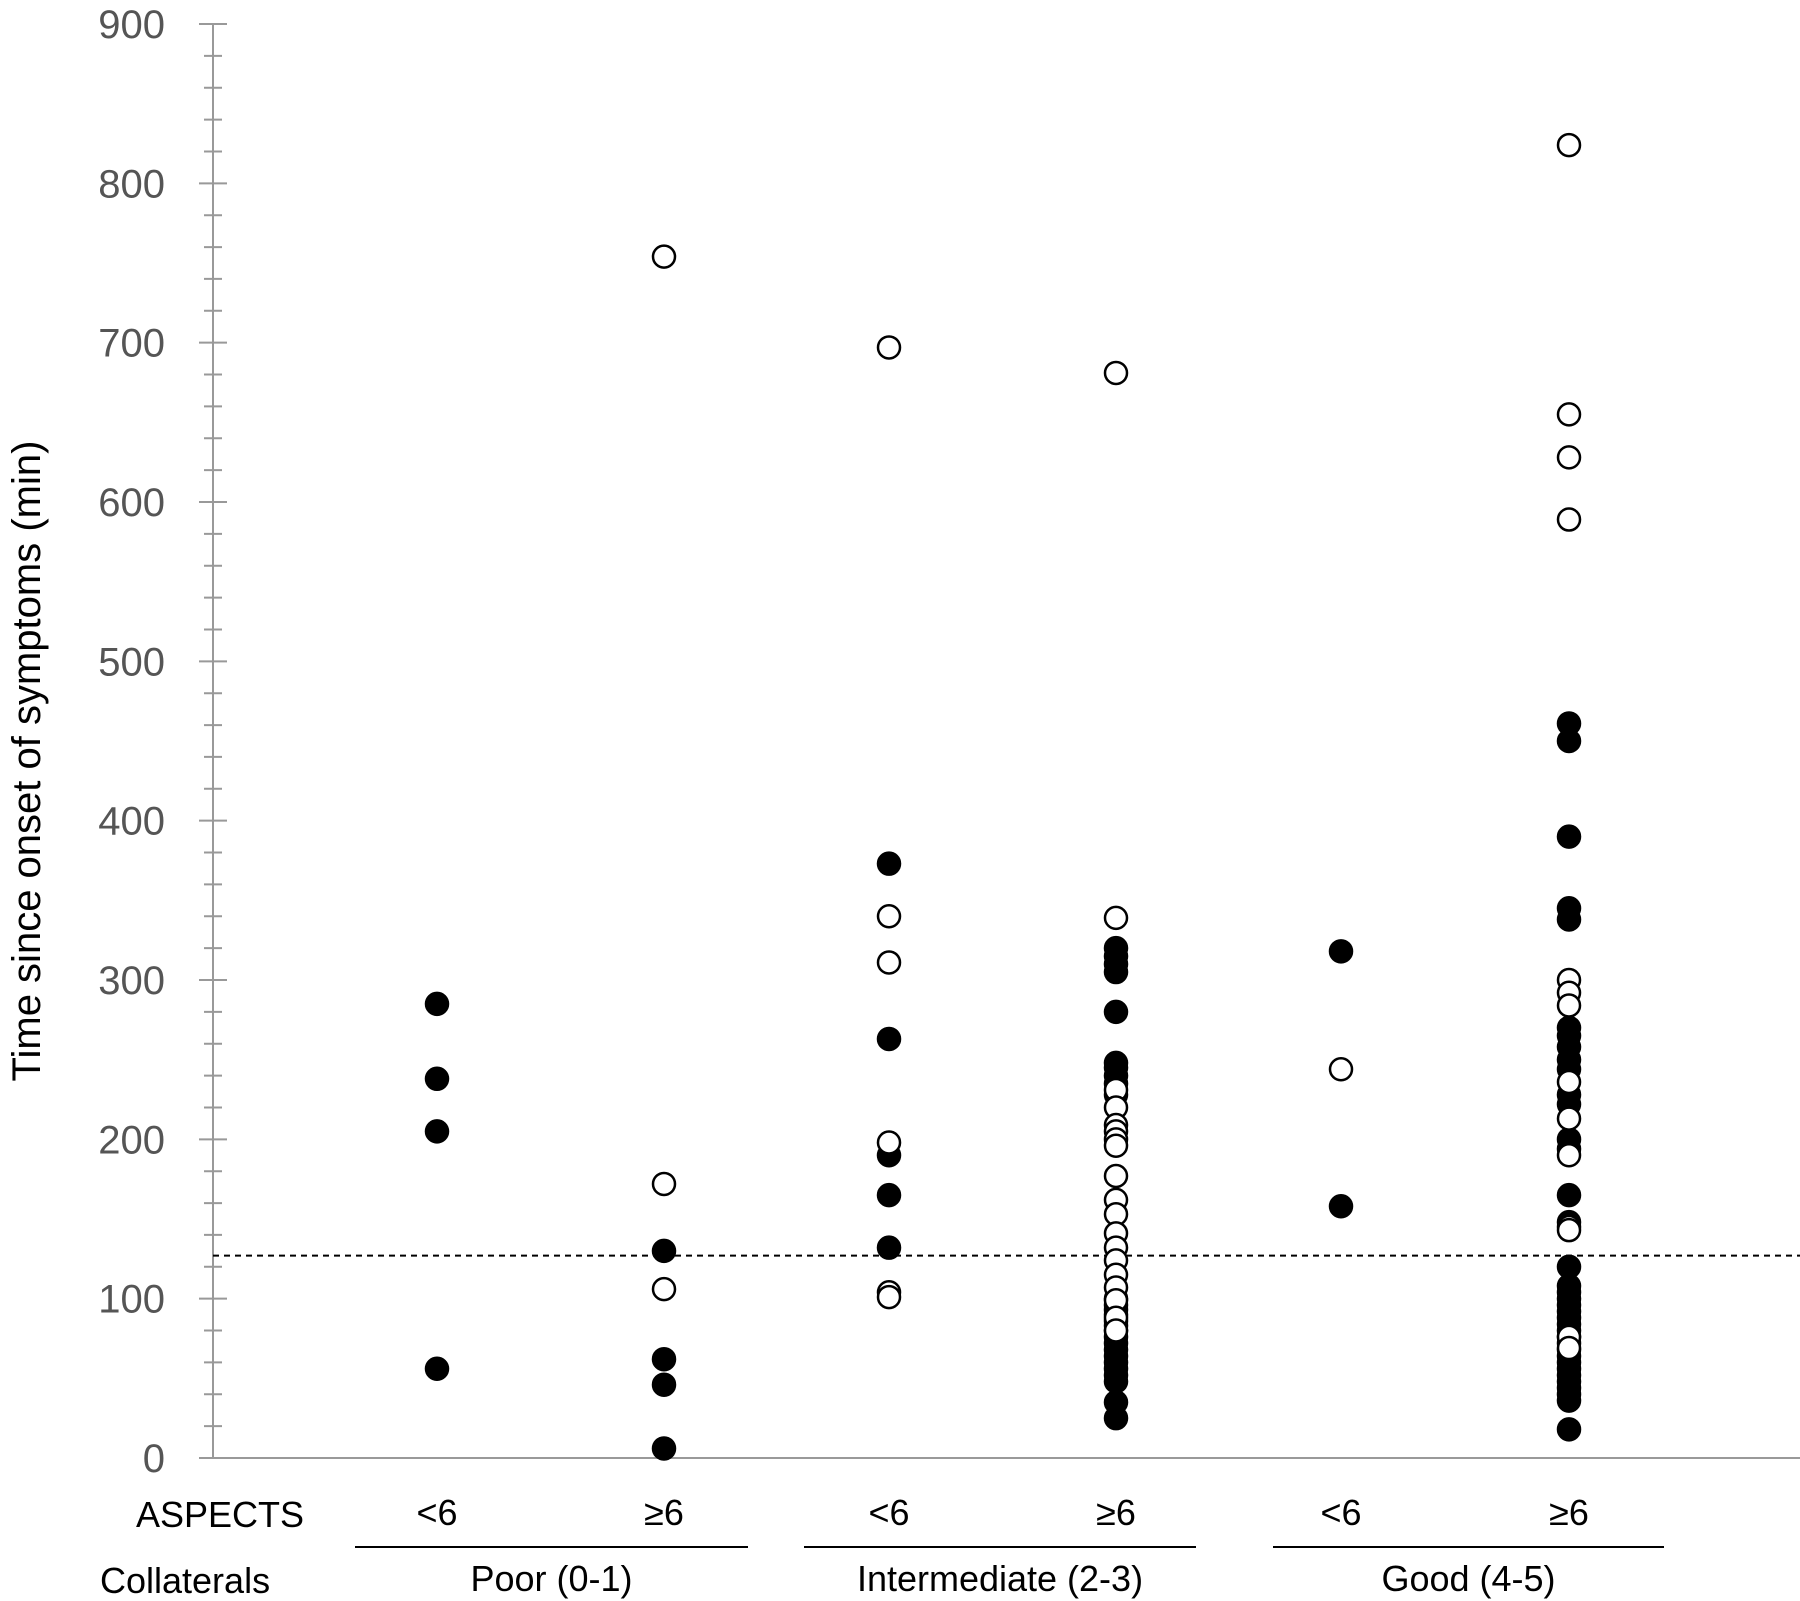  What do you see at coordinates (131, 503) in the screenshot?
I see `y-tick-label: 600` at bounding box center [131, 503].